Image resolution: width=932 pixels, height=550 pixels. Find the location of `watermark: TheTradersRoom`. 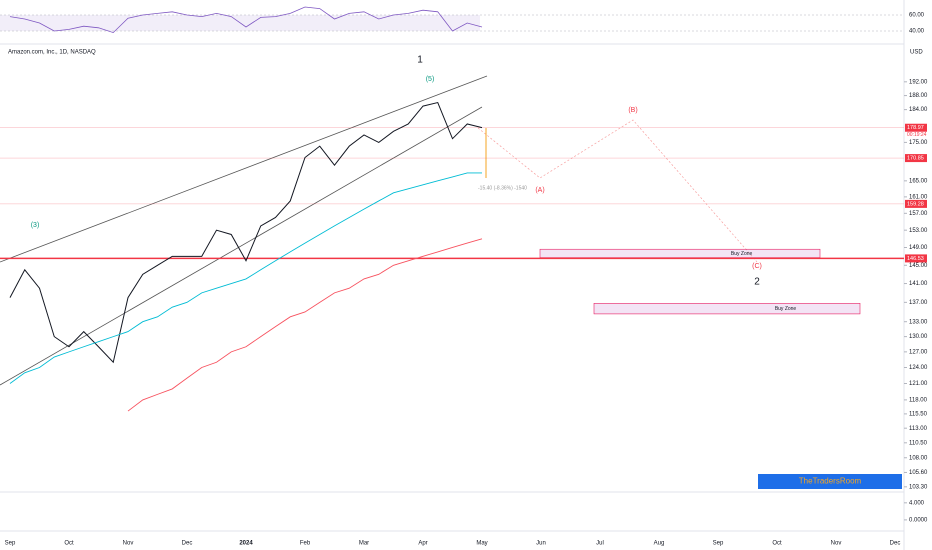

watermark: TheTradersRoom is located at coordinates (830, 481).